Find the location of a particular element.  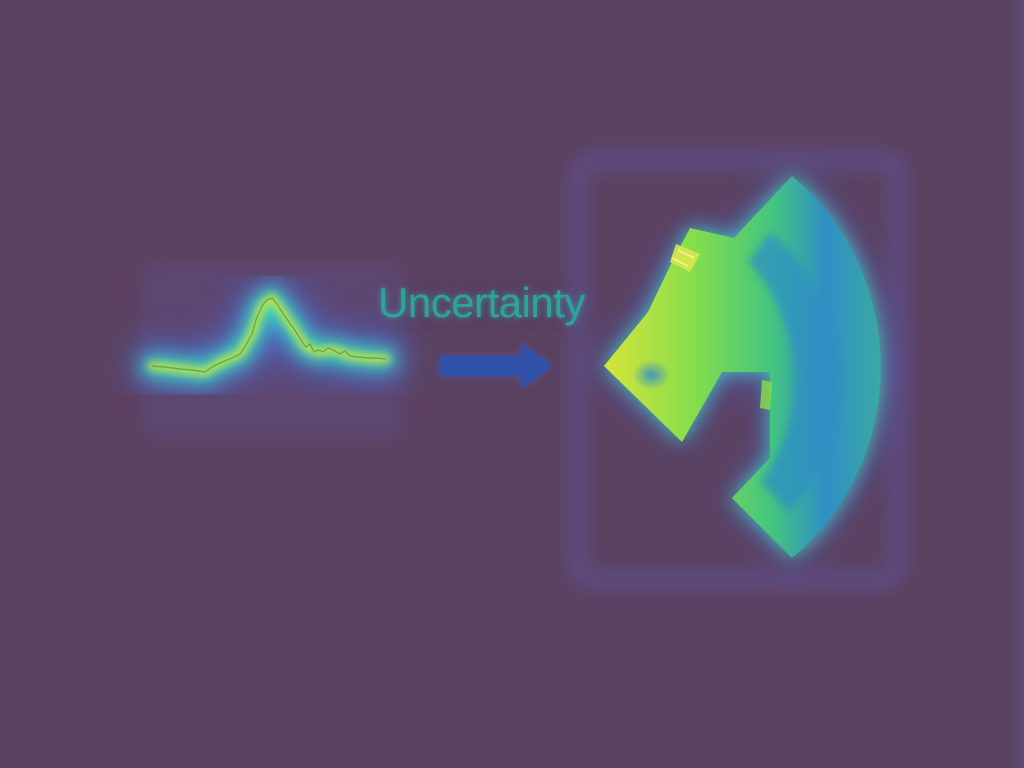

left-panel-shadow is located at coordinates (272, 351).